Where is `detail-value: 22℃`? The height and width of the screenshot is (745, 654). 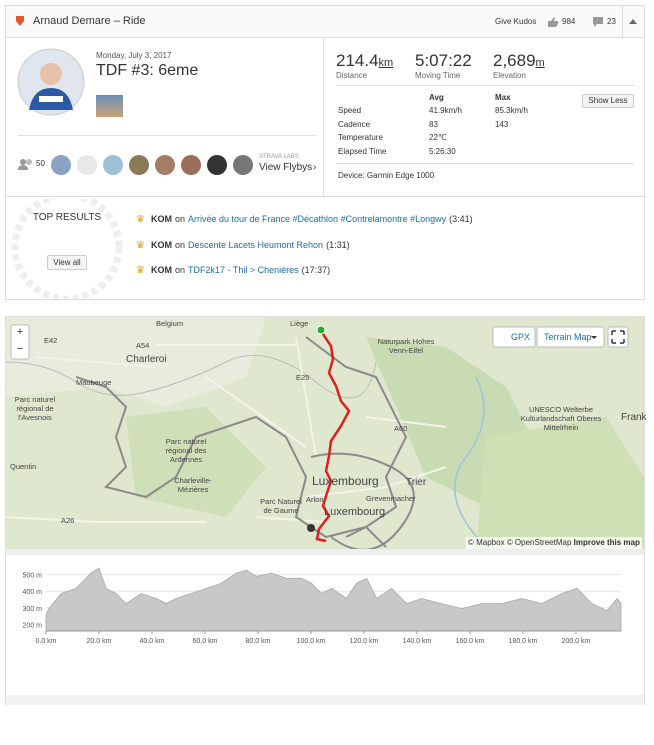
detail-value: 22℃ is located at coordinates (438, 137).